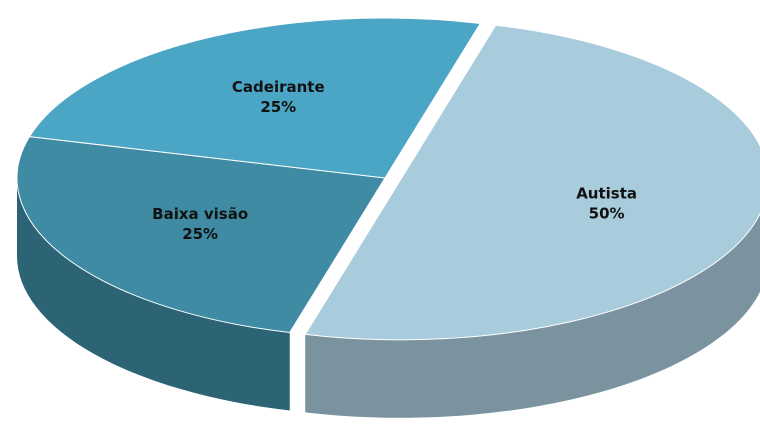 This screenshot has height=434, width=760. What do you see at coordinates (607, 213) in the screenshot?
I see `slice-value-label: 50%` at bounding box center [607, 213].